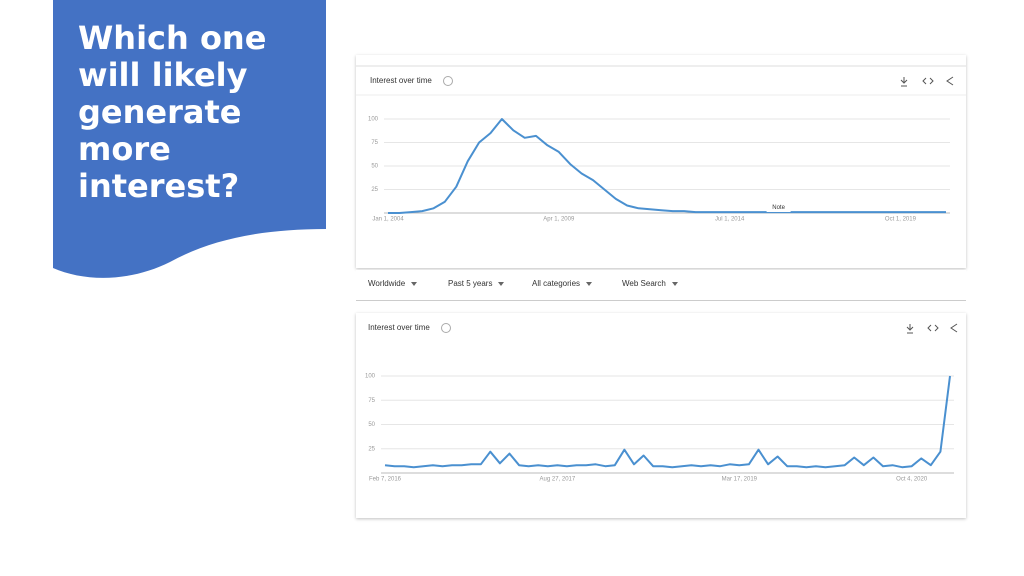 The height and width of the screenshot is (576, 1024). I want to click on x-tick-label: Oct 1, 2019, so click(901, 220).